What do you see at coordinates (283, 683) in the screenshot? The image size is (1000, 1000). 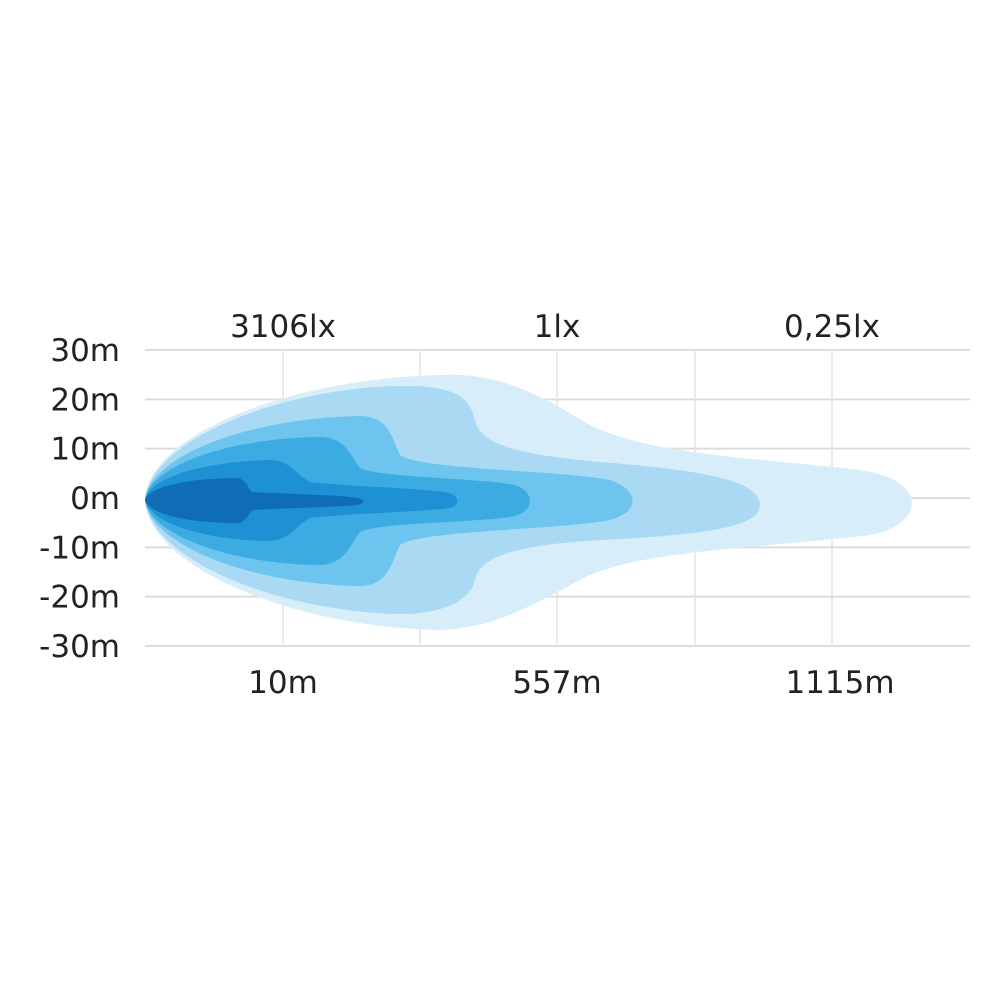 I see `x-tick-label: 10m` at bounding box center [283, 683].